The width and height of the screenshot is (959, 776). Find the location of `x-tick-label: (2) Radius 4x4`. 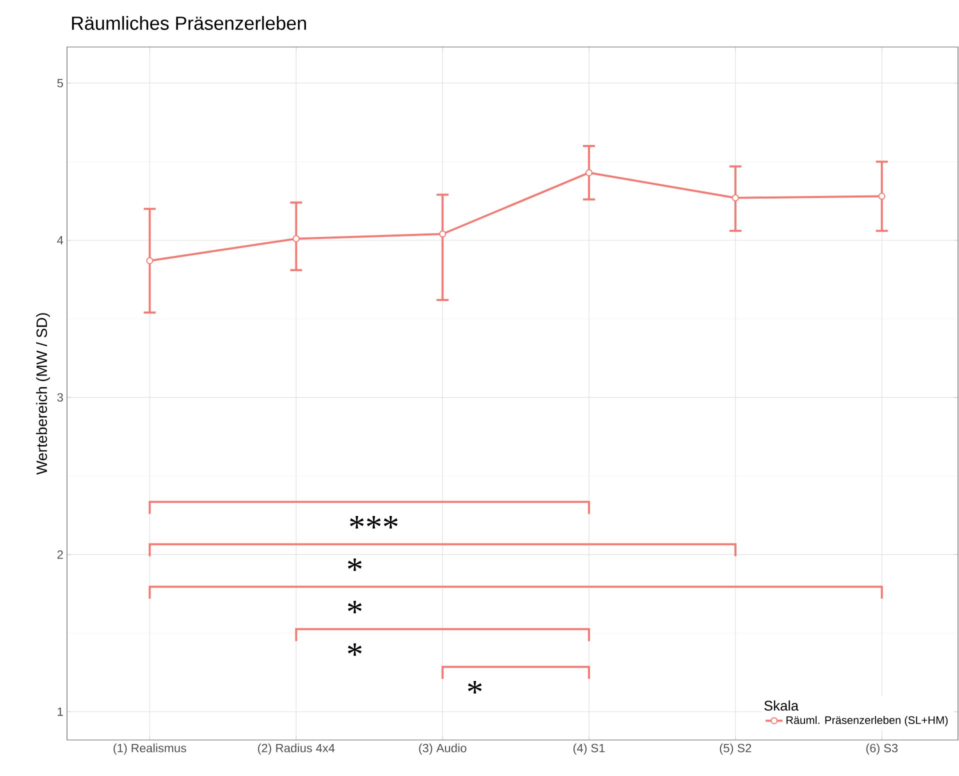

x-tick-label: (2) Radius 4x4 is located at coordinates (296, 749).